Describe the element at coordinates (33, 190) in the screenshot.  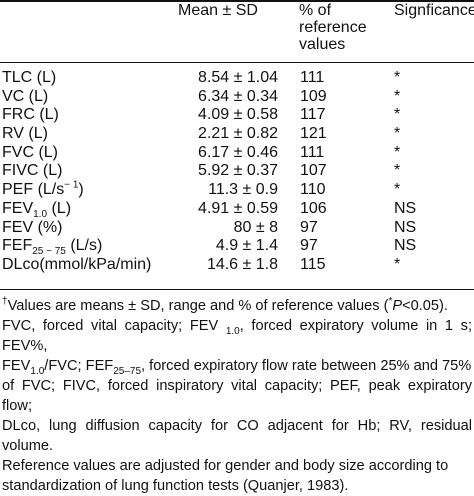
I see `row-label-main: PEF (L/s` at that location.